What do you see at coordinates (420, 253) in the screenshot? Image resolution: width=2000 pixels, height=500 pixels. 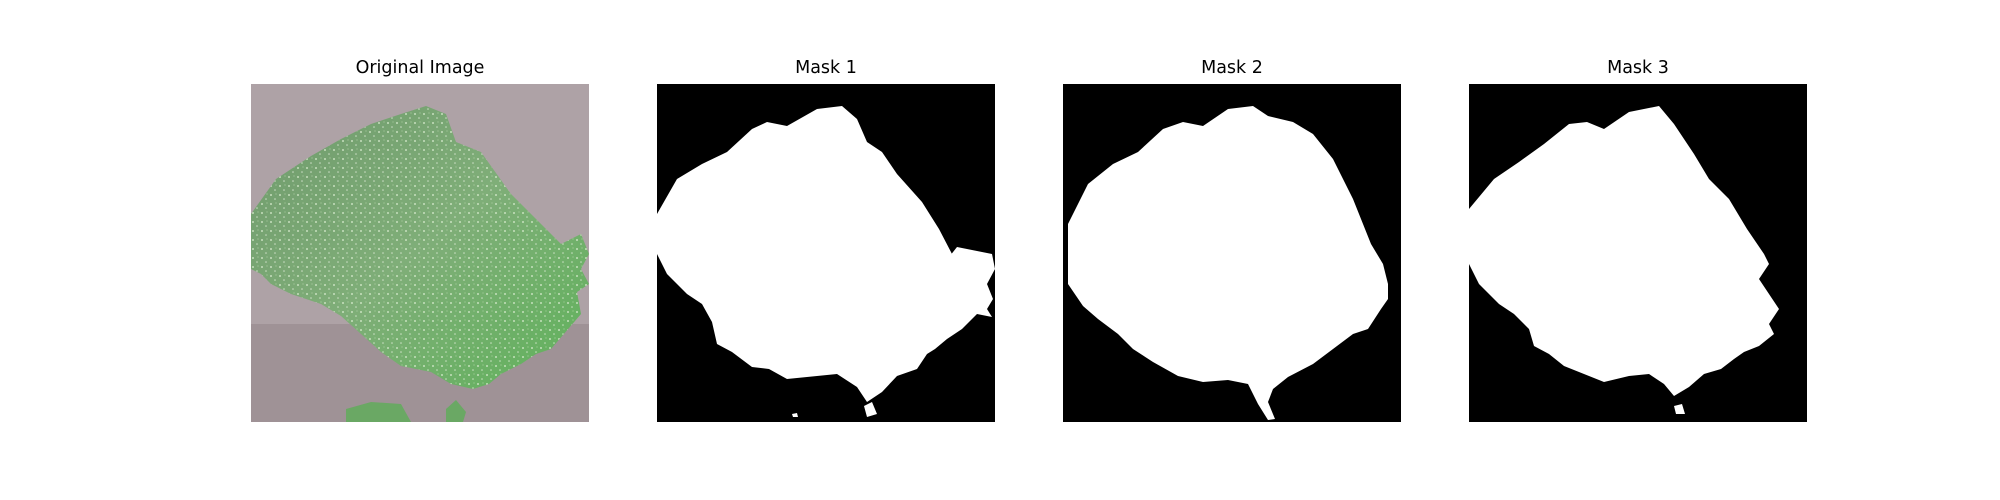 I see `original-image` at bounding box center [420, 253].